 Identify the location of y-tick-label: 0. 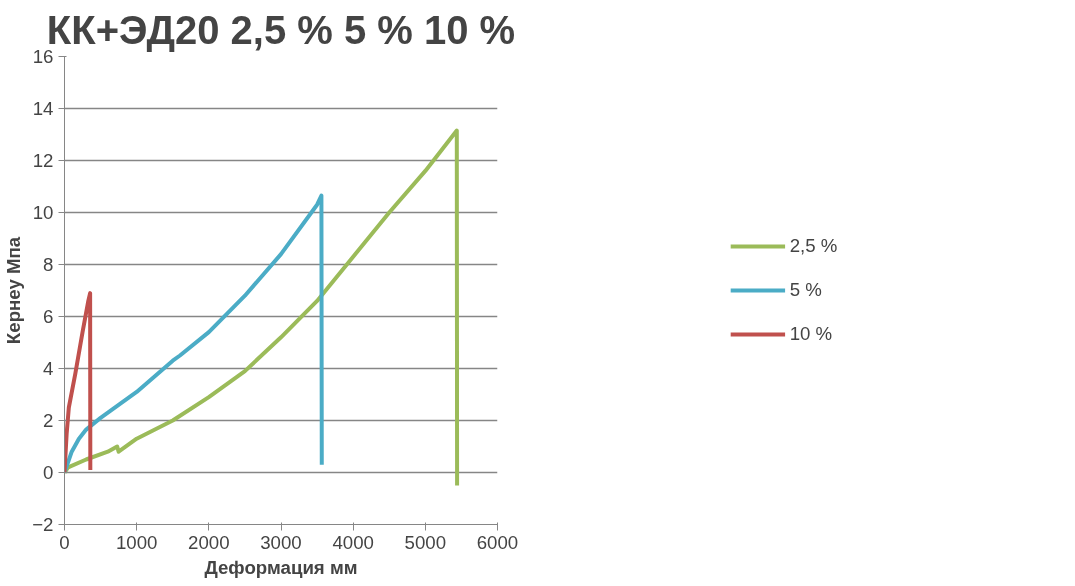
(48, 472).